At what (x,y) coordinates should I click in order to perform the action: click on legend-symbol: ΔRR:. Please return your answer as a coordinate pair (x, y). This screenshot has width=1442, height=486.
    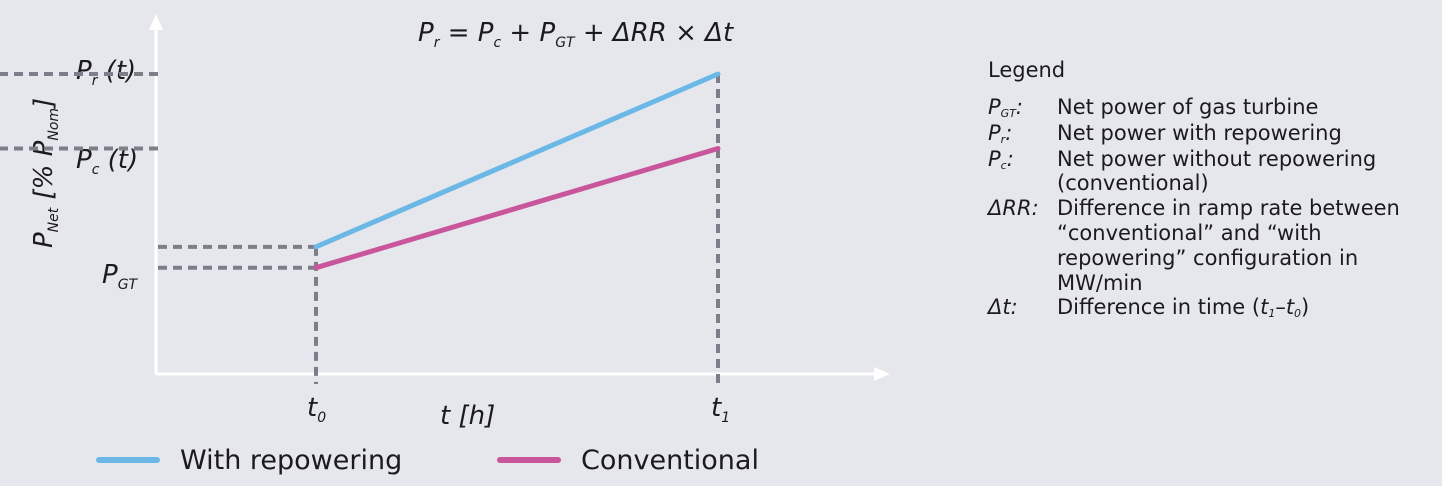
    Looking at the image, I should click on (1013, 208).